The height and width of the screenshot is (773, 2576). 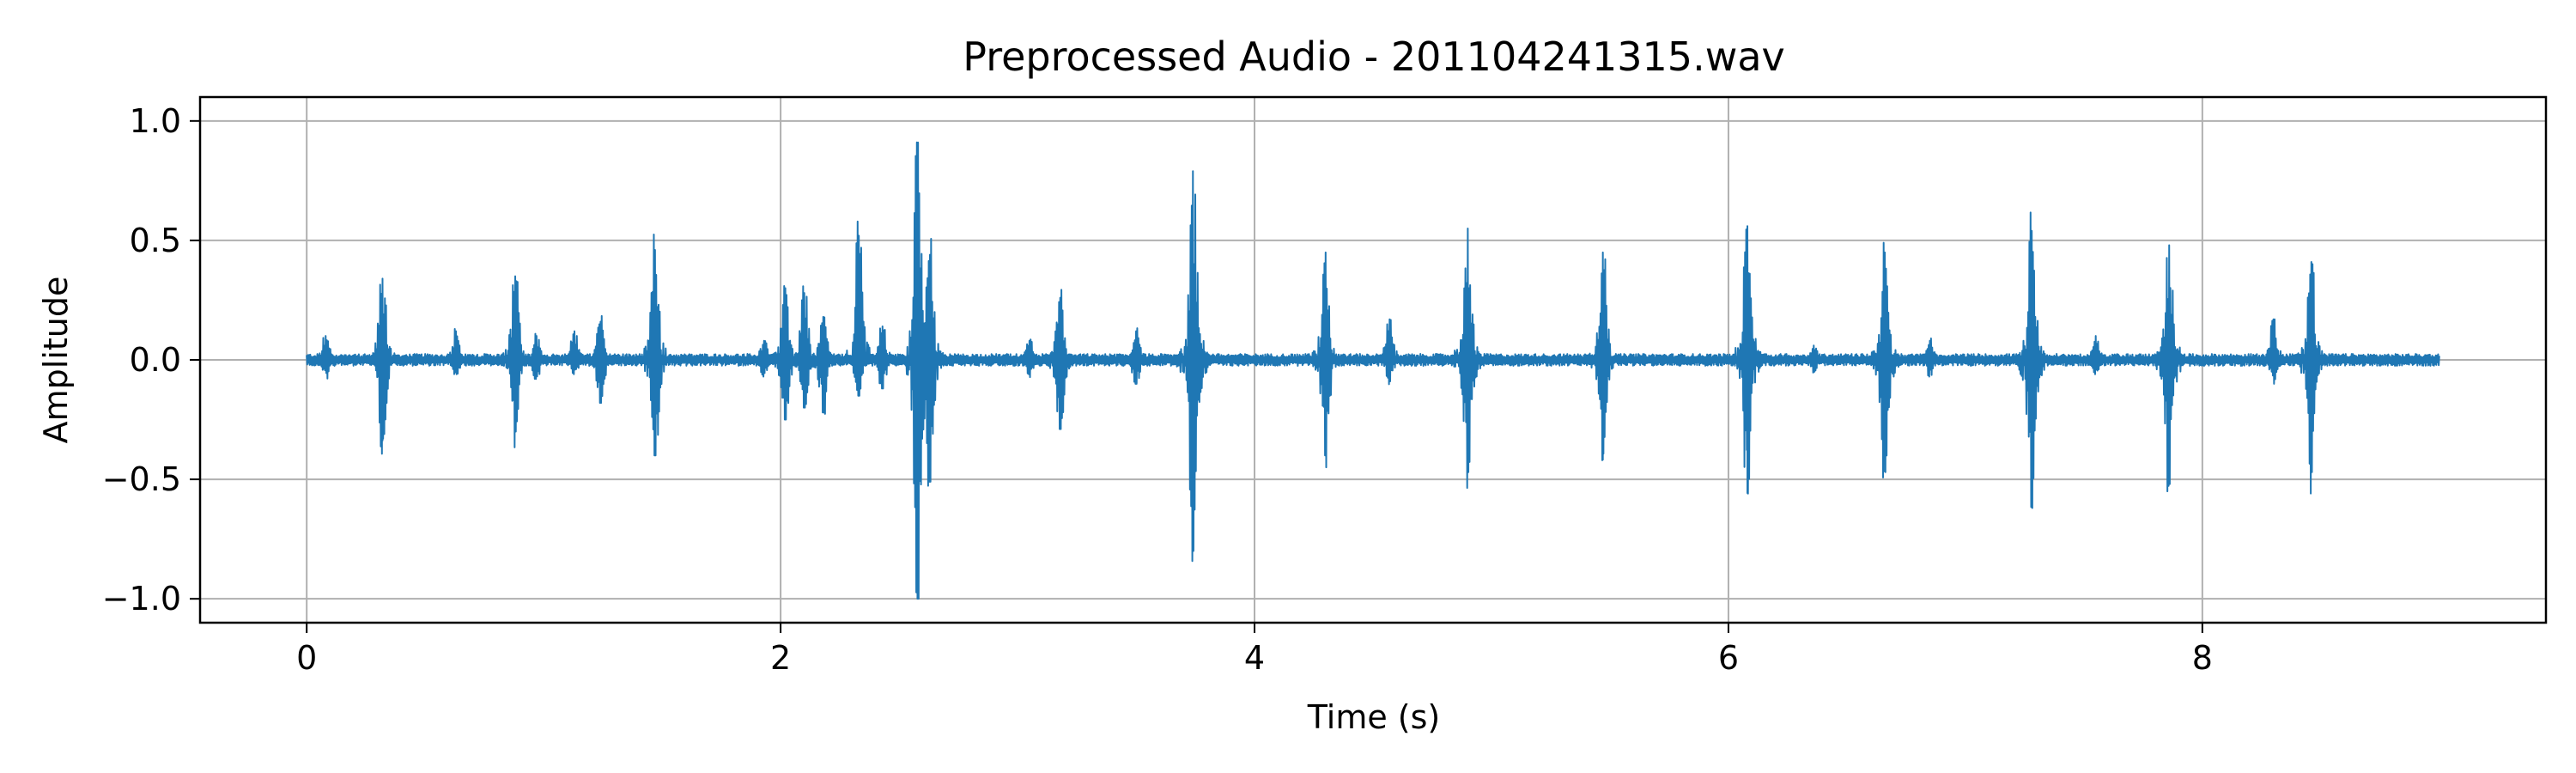 I want to click on x-axis: 0 2 4 6 8, so click(x=1254, y=650).